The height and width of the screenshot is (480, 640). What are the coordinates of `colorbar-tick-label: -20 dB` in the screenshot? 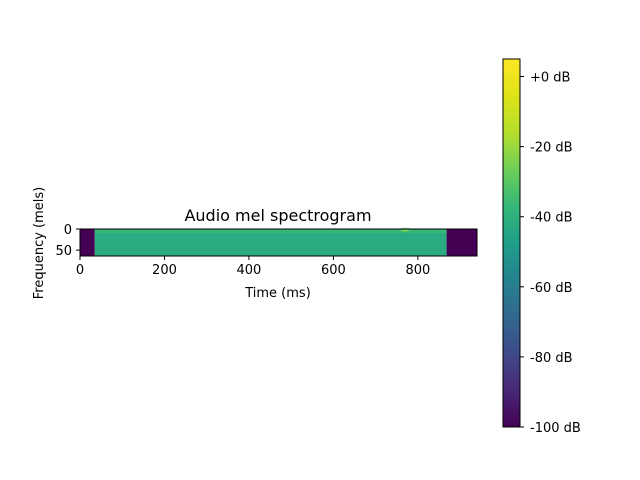 It's located at (551, 148).